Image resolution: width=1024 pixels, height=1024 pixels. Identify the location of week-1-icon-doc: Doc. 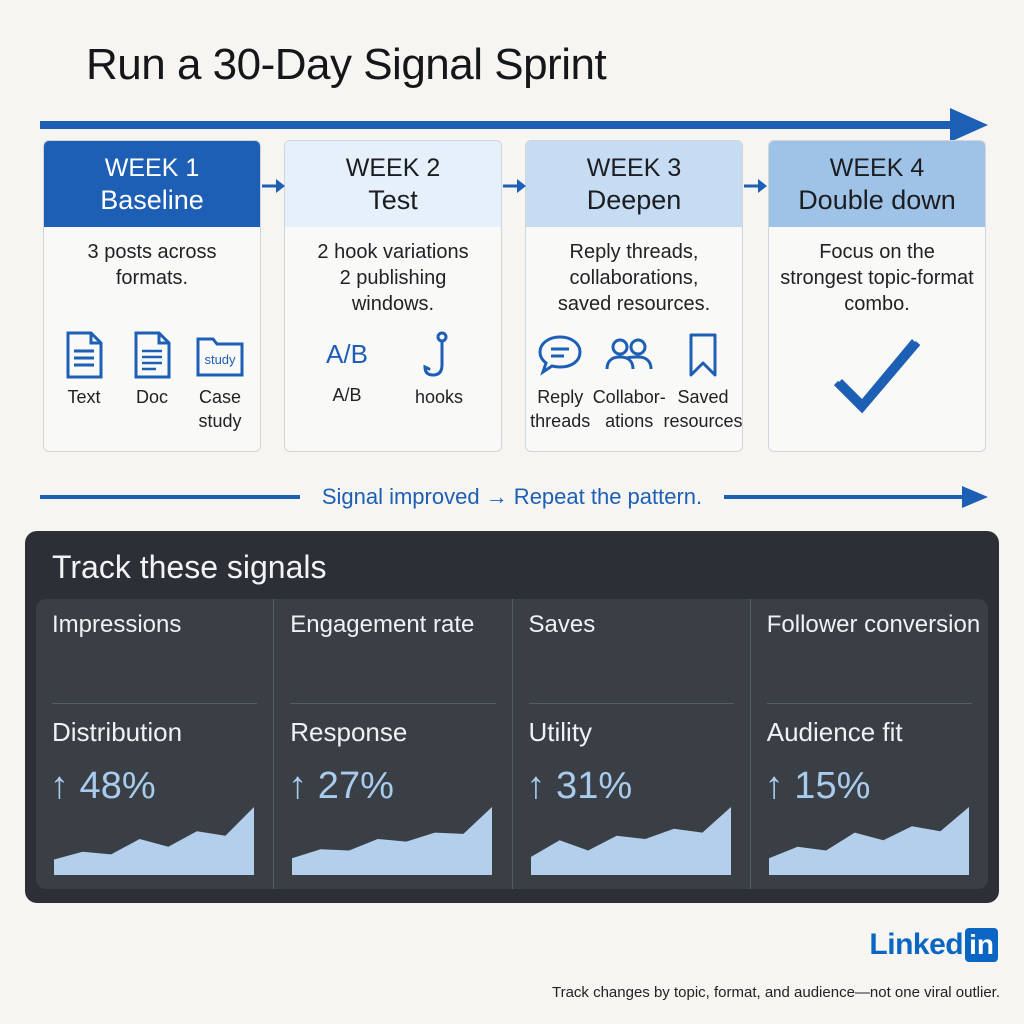
(152, 382).